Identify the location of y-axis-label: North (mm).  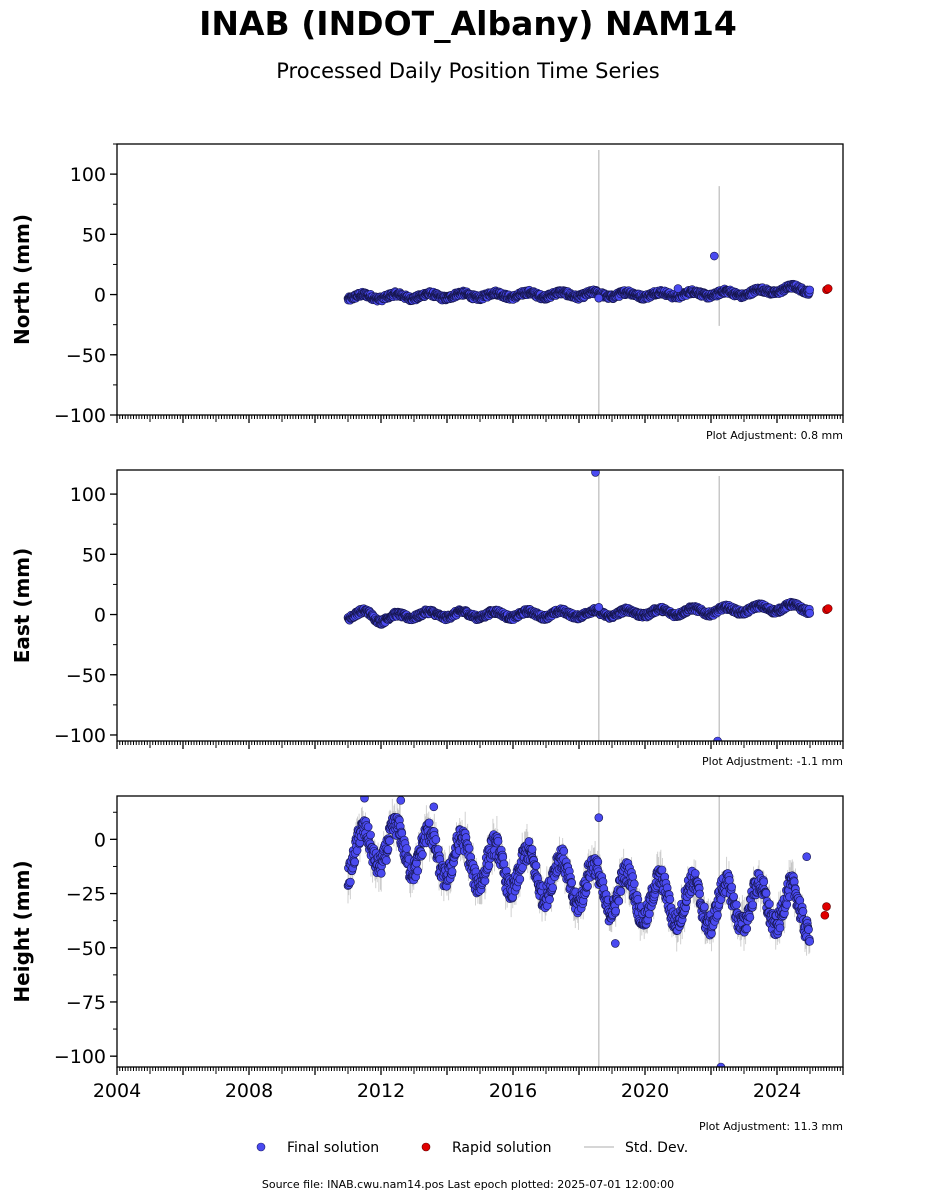
(22, 279).